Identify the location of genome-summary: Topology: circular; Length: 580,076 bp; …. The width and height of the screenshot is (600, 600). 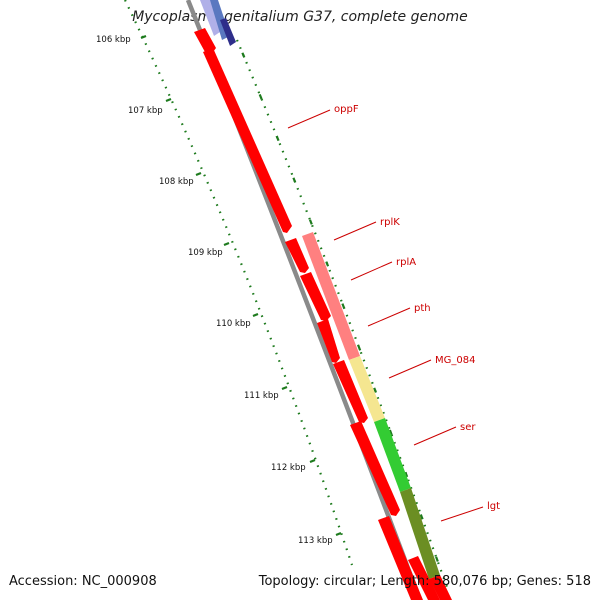
(424, 581).